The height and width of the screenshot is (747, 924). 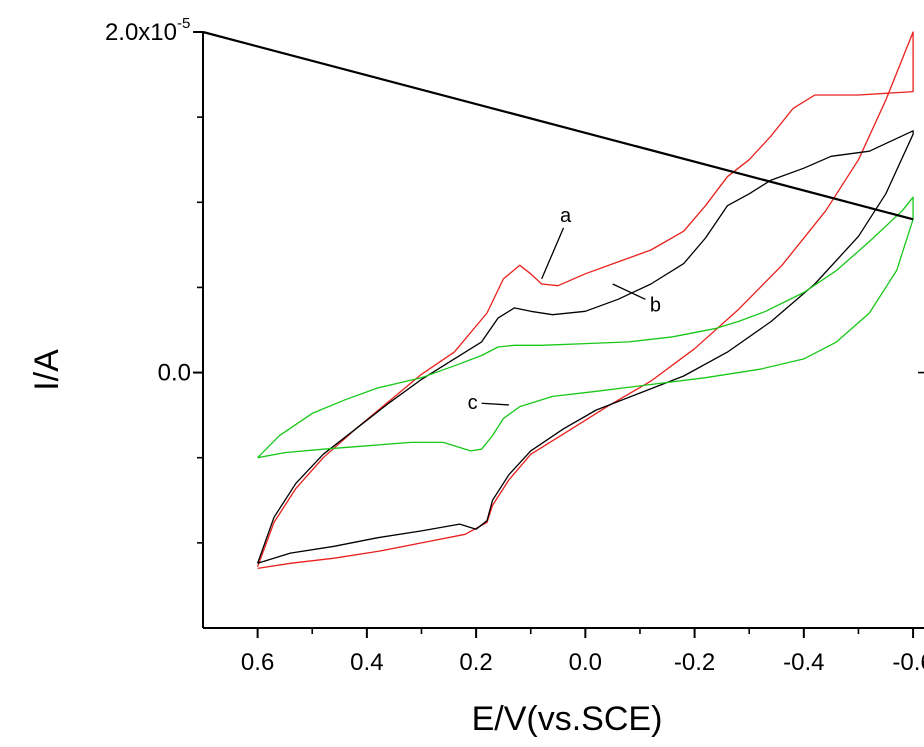 What do you see at coordinates (655, 305) in the screenshot?
I see `annotation-b: b` at bounding box center [655, 305].